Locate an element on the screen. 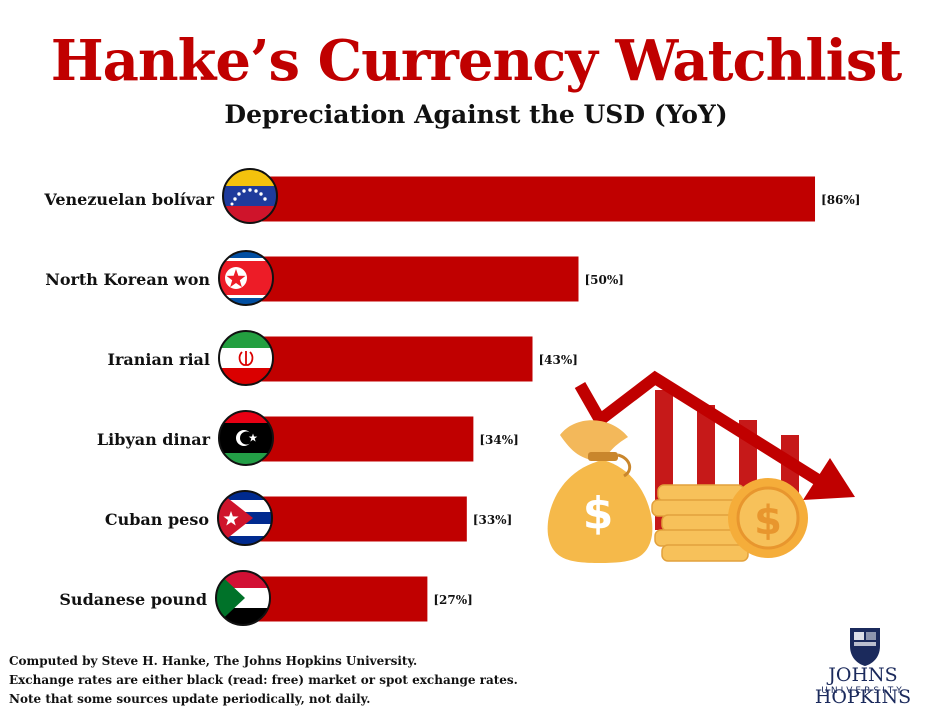 The image size is (952, 711). cuba-flag-icon is located at coordinates (245, 518).